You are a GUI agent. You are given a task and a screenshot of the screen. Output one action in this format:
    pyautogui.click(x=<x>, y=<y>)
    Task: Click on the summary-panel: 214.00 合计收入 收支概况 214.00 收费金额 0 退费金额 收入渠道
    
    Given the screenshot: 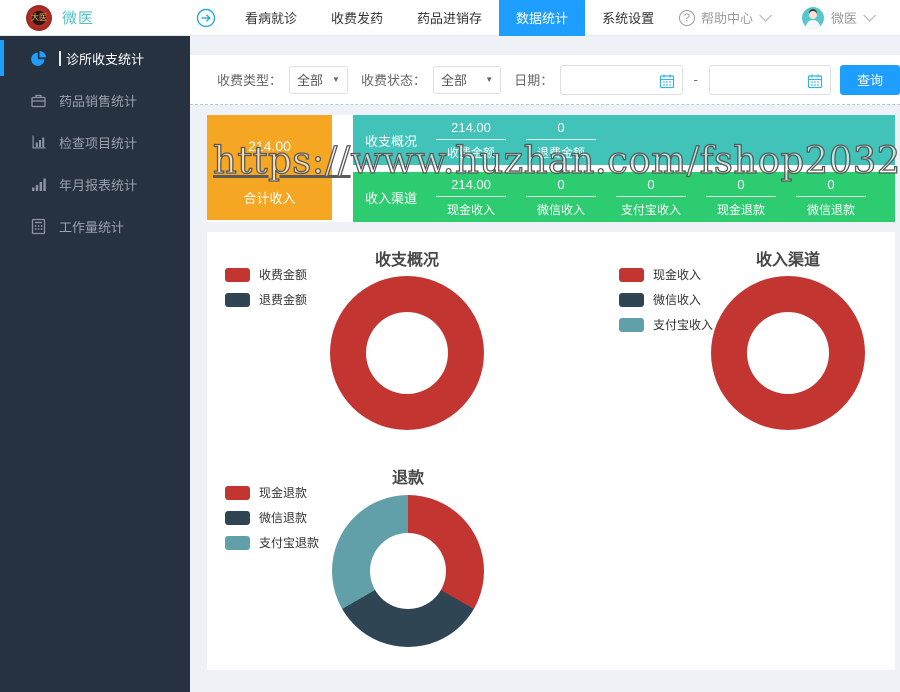 What is the action you would take?
    pyautogui.click(x=551, y=168)
    